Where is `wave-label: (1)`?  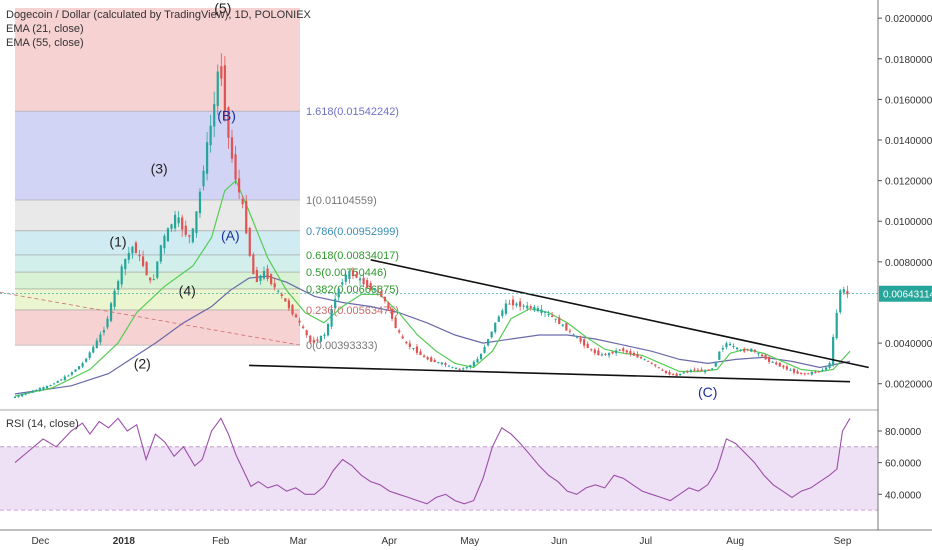 wave-label: (1) is located at coordinates (117, 242).